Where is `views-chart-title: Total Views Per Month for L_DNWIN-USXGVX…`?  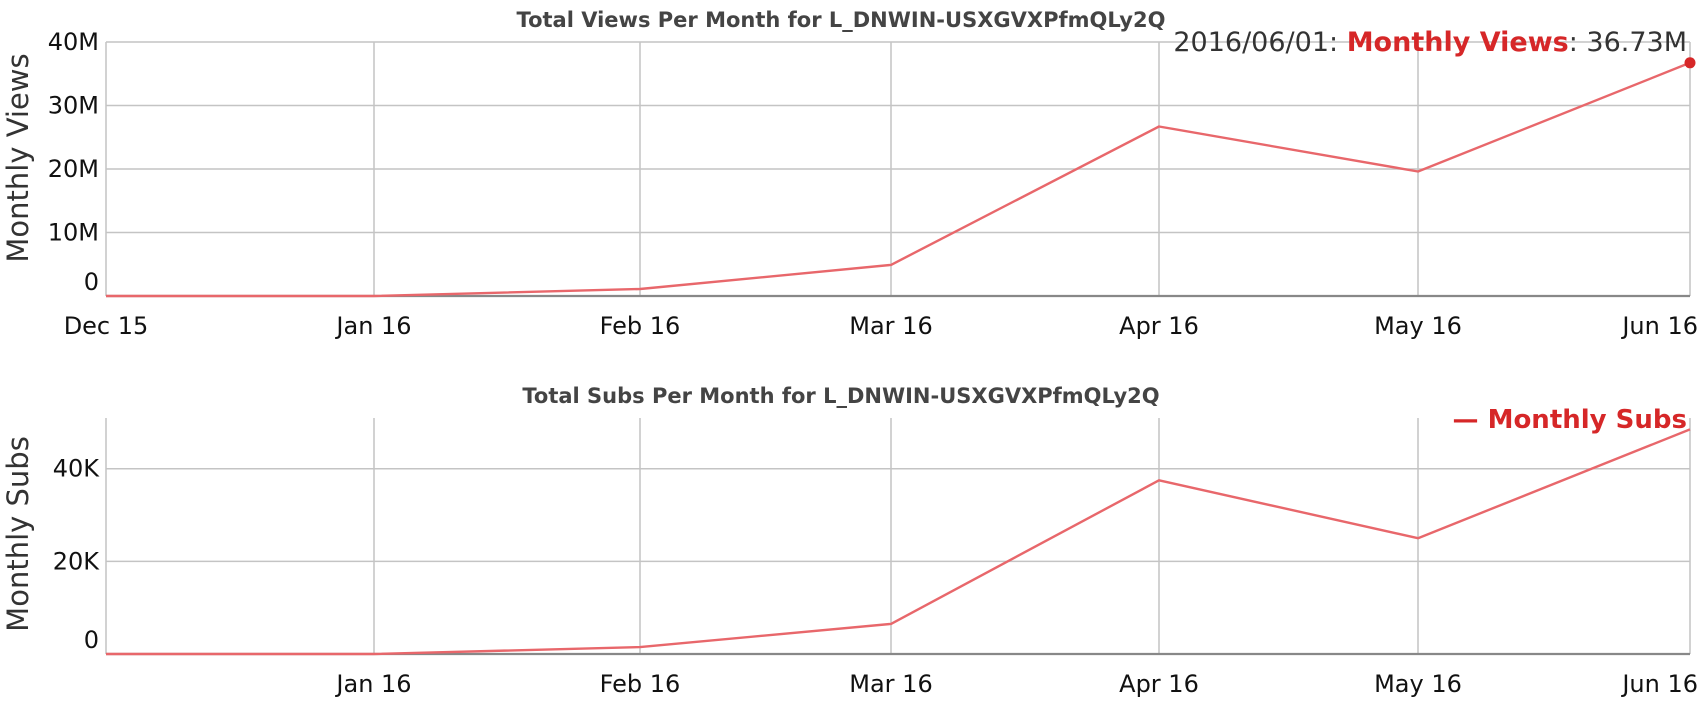 views-chart-title: Total Views Per Month for L_DNWIN-USXGVX… is located at coordinates (841, 20).